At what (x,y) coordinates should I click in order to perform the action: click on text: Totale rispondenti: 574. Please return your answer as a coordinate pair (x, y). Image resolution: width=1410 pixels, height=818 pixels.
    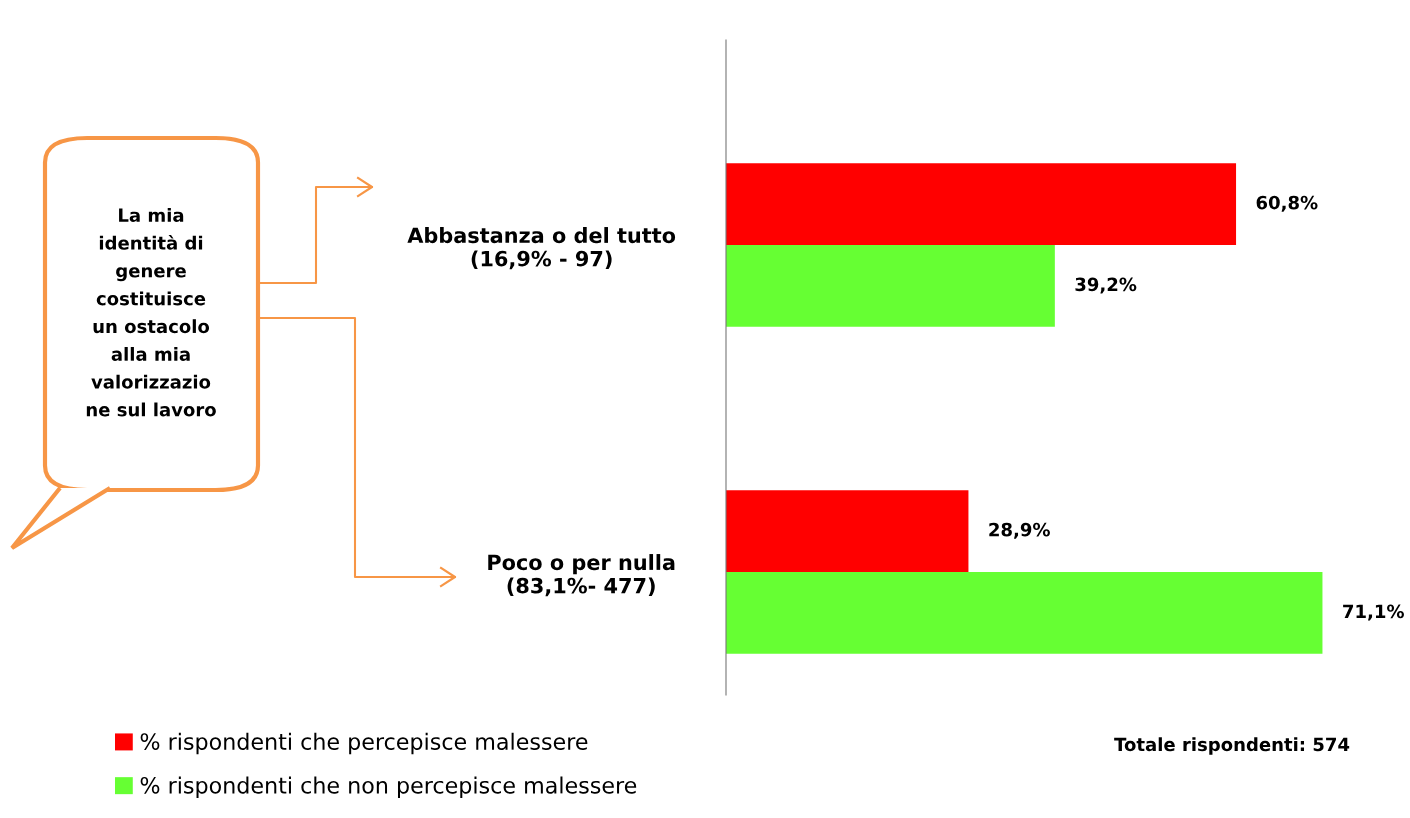
    Looking at the image, I should click on (1232, 746).